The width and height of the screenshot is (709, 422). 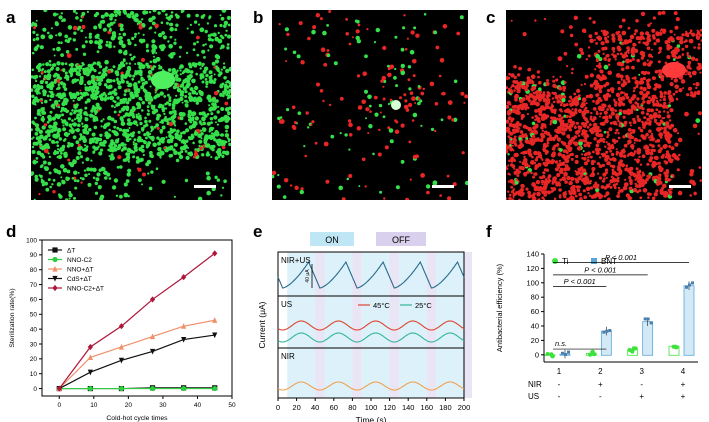 What do you see at coordinates (431, 325) in the screenshot?
I see `off-band` at bounding box center [431, 325].